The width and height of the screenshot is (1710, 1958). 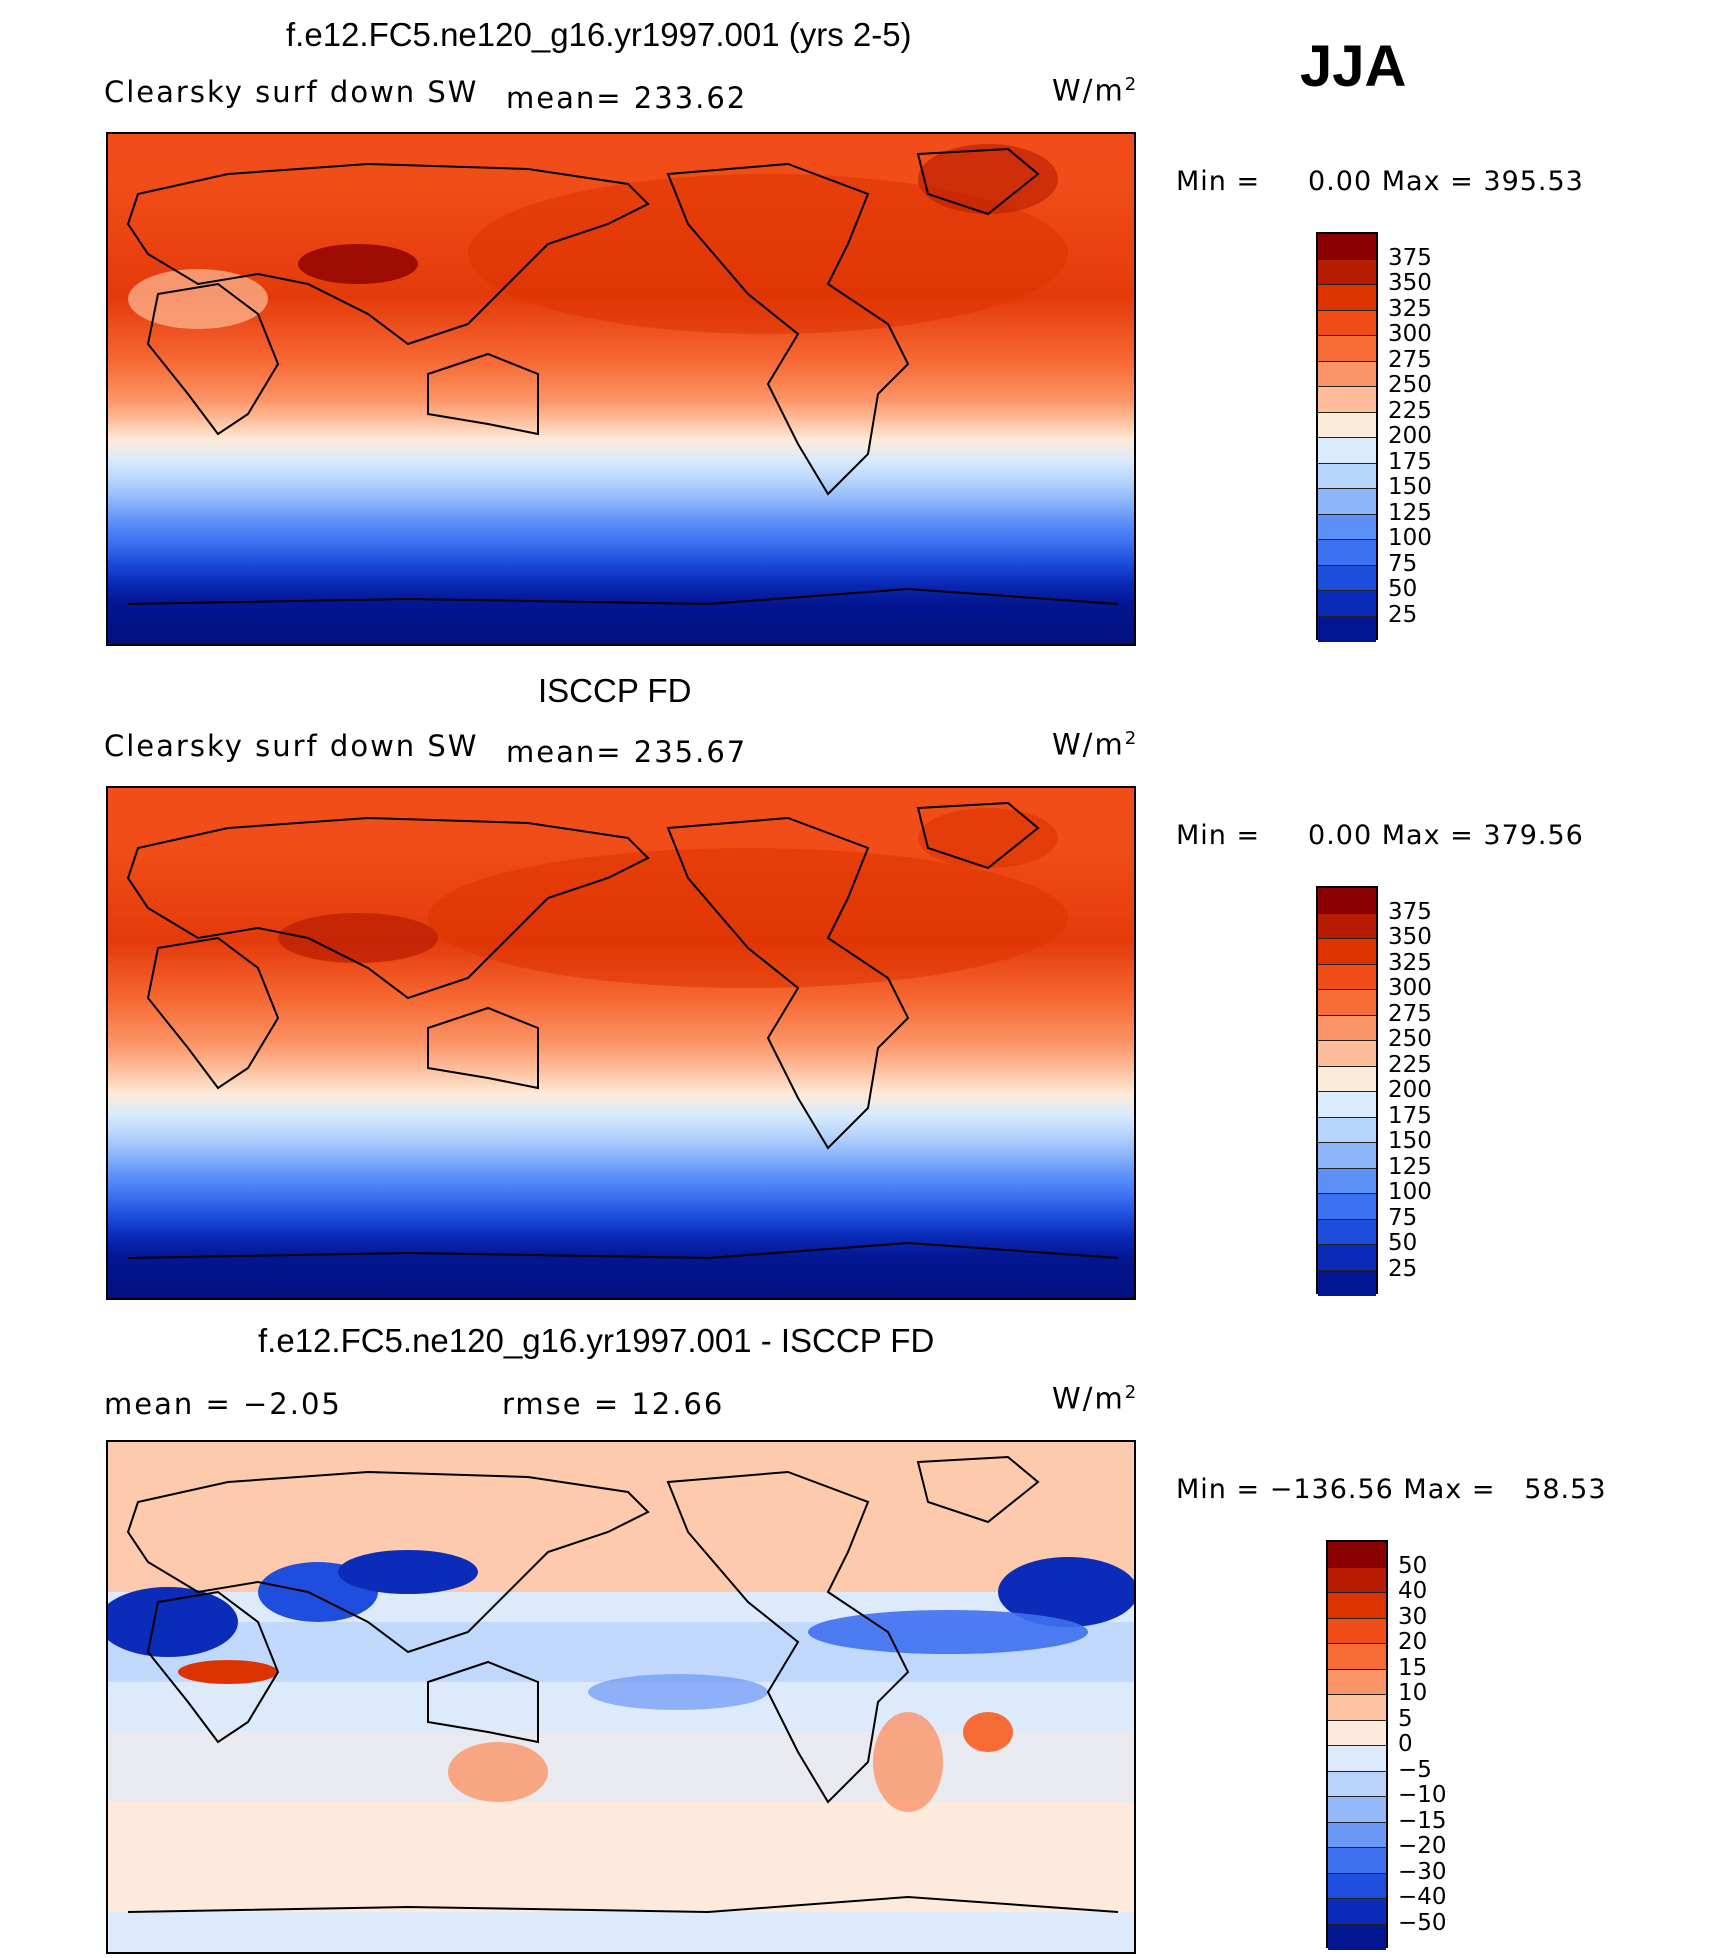 What do you see at coordinates (1347, 437) in the screenshot?
I see `panel1-colorbar` at bounding box center [1347, 437].